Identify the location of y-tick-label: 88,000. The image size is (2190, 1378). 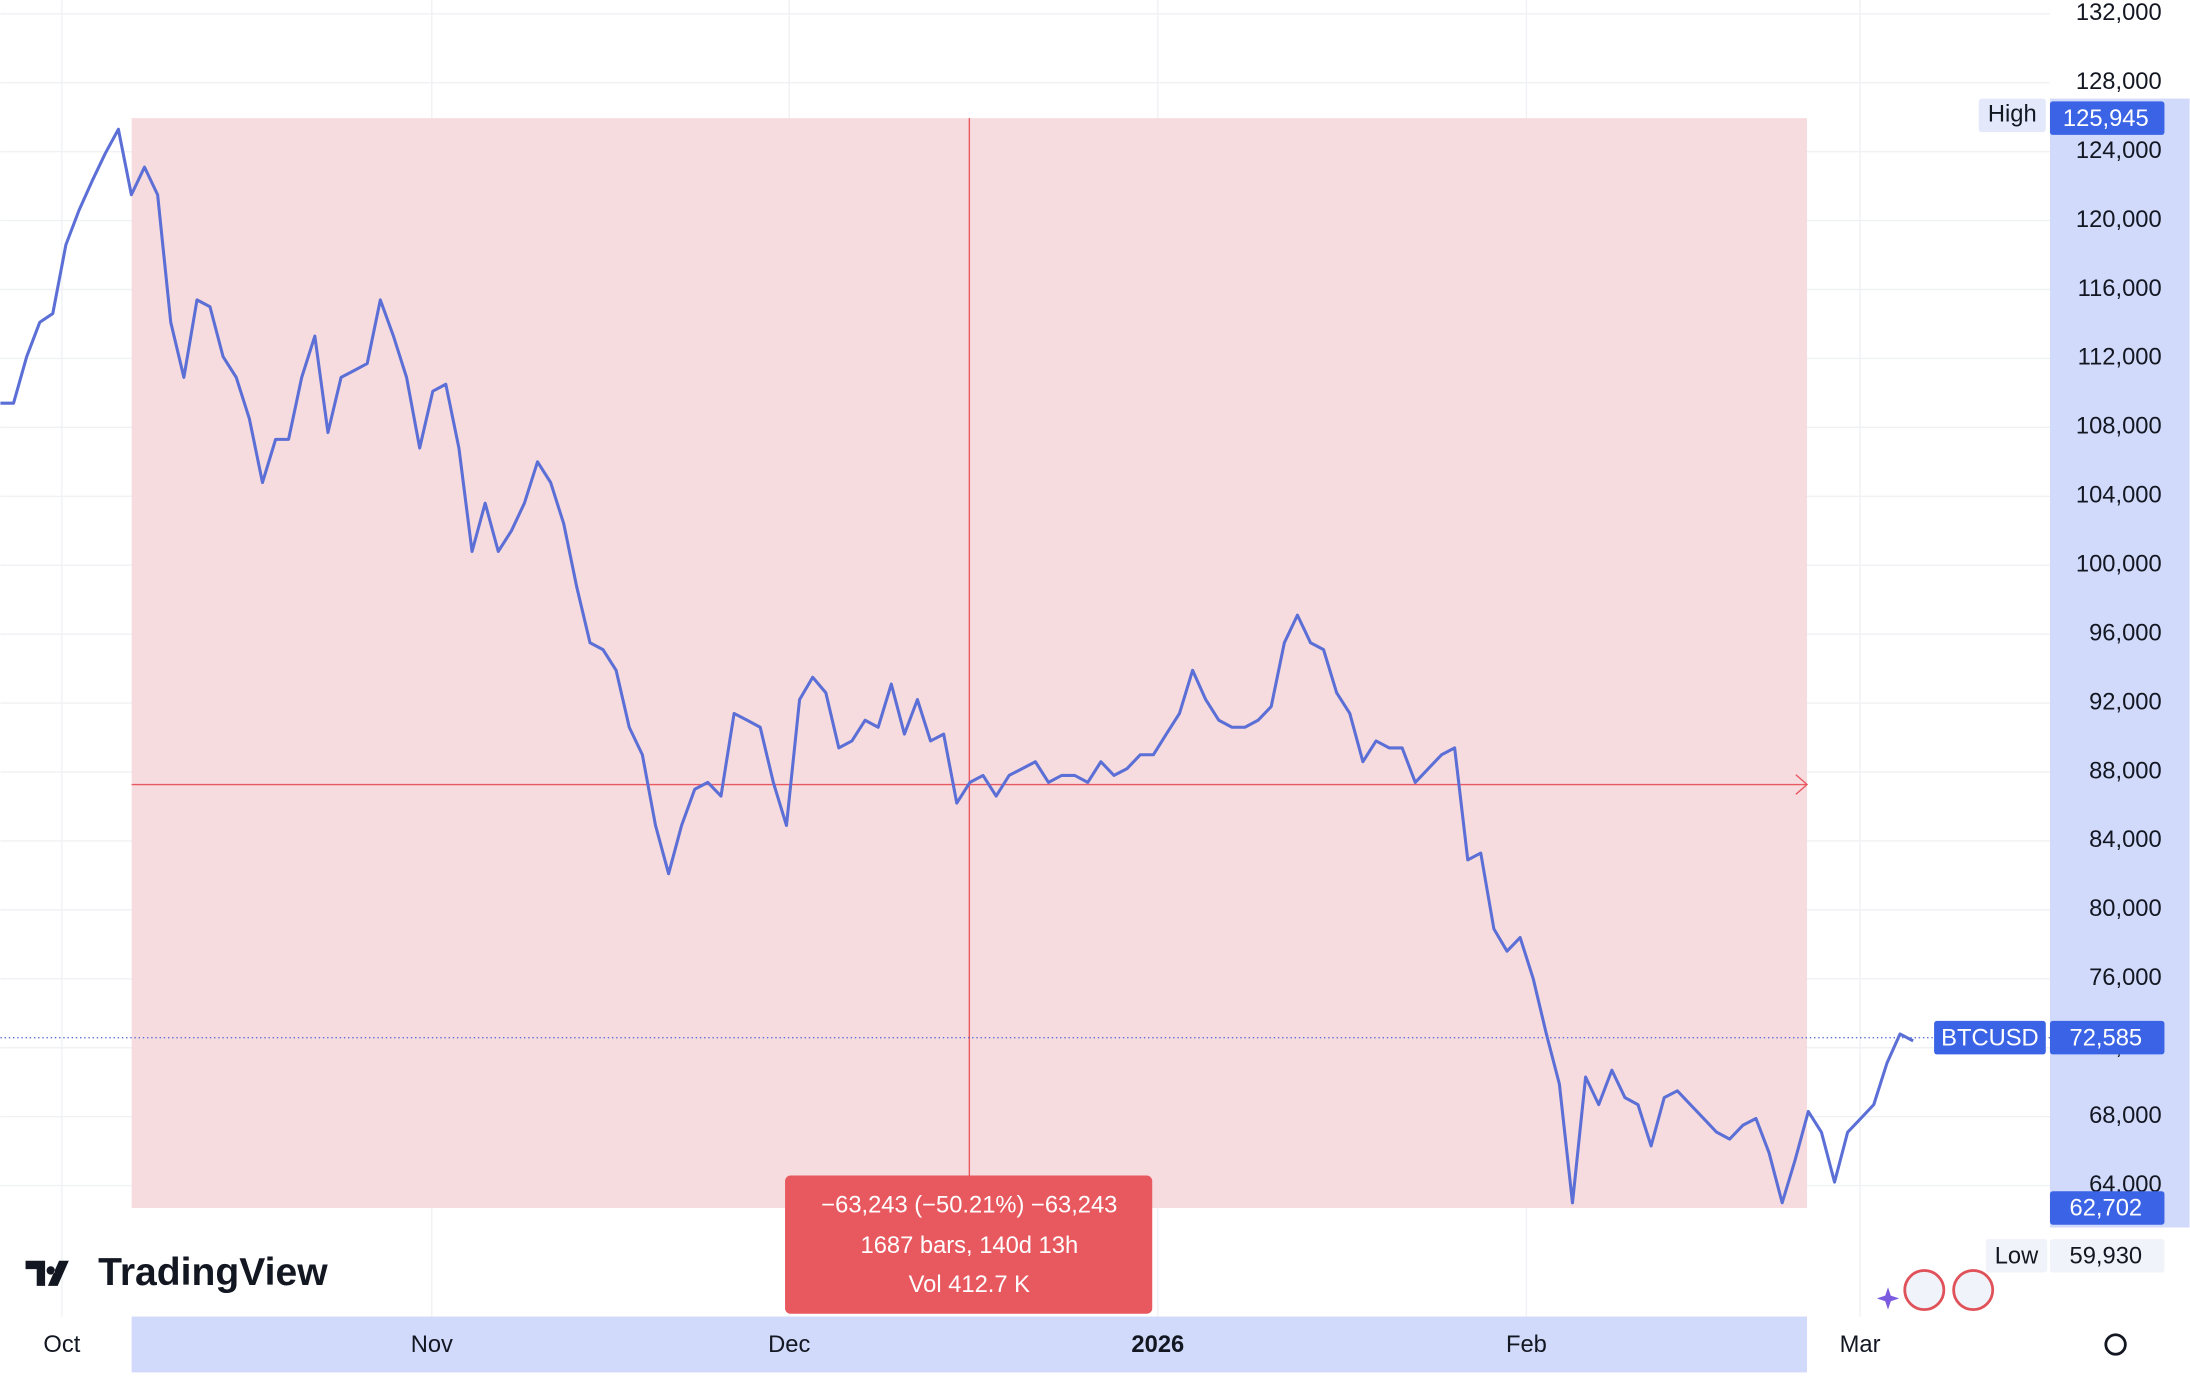
(2125, 771).